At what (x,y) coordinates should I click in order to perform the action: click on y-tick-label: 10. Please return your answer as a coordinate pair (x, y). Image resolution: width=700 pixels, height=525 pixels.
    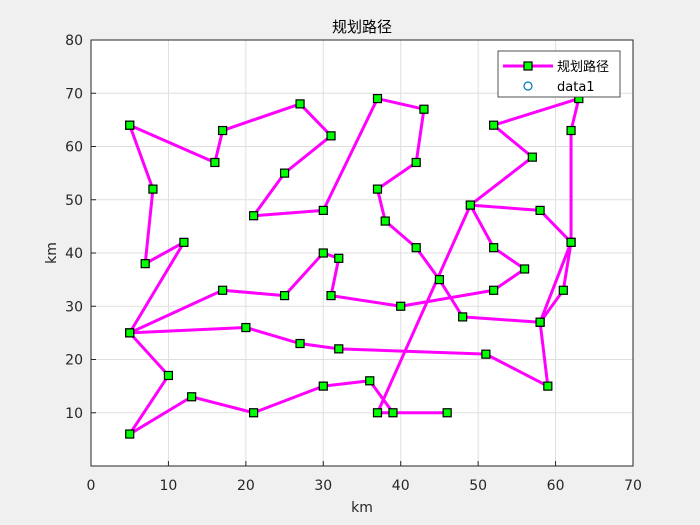
    Looking at the image, I should click on (74, 414).